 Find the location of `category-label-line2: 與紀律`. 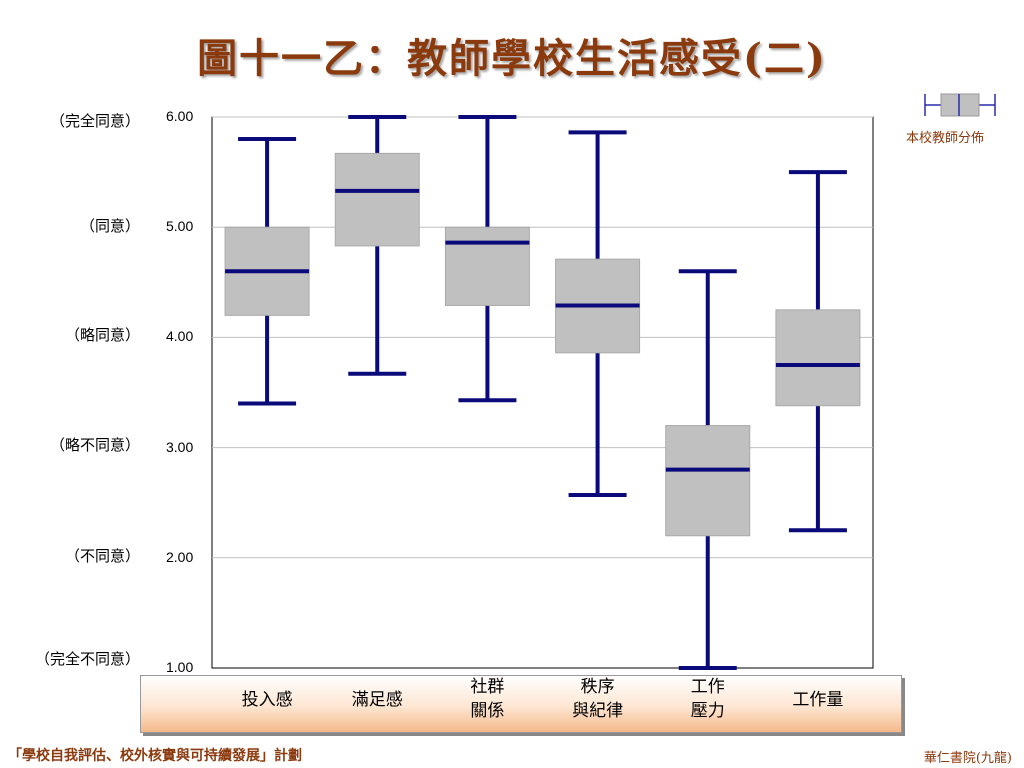

category-label-line2: 與紀律 is located at coordinates (598, 711).